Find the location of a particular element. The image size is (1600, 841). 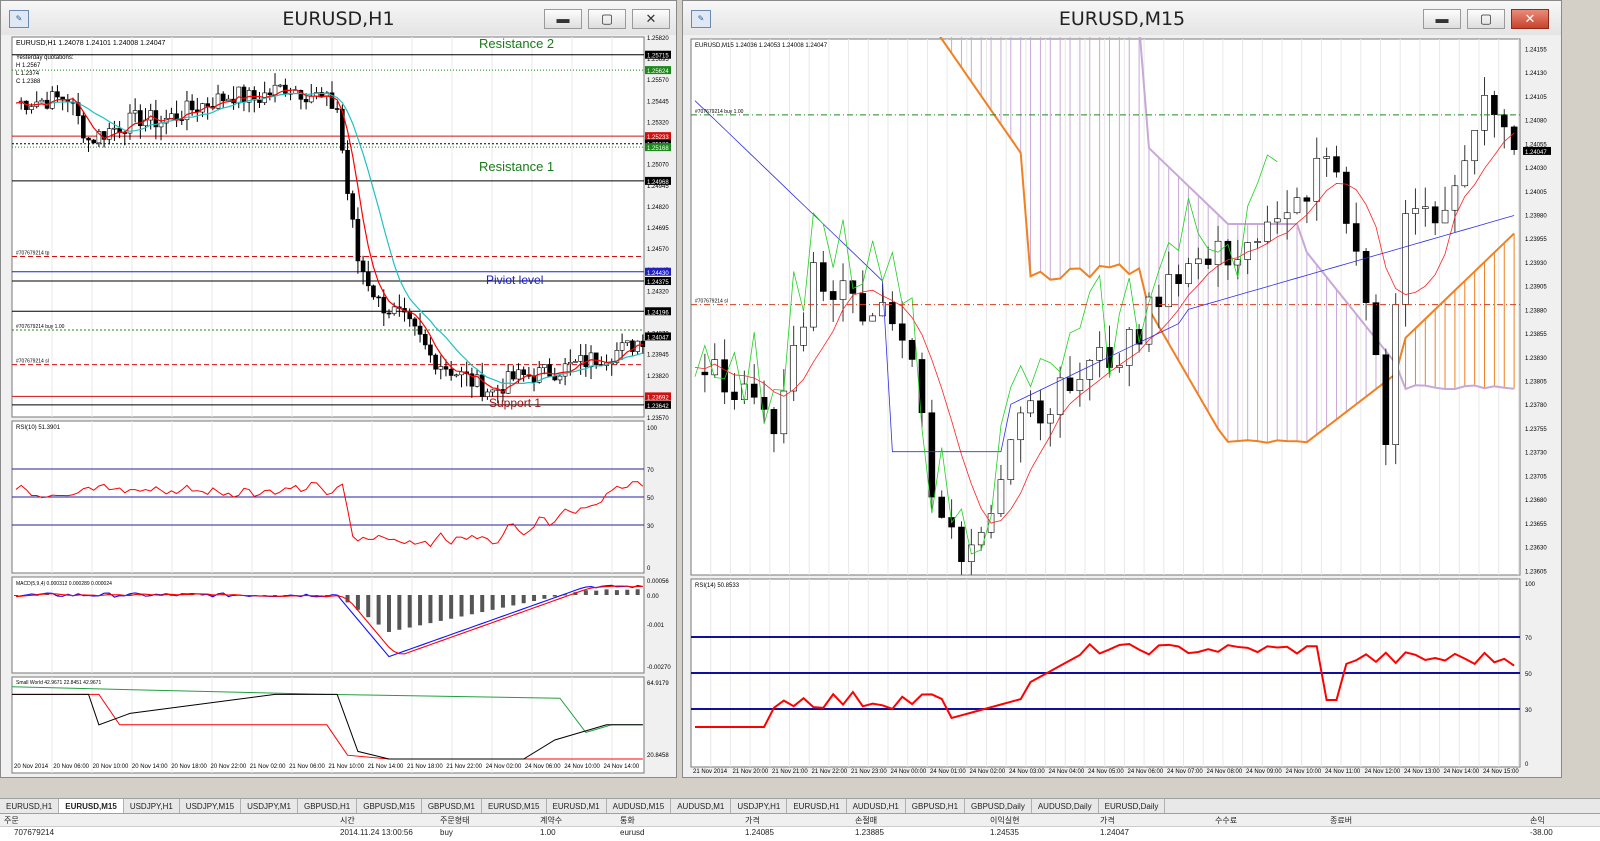

price-tag-label: 1.25715 is located at coordinates (658, 57).